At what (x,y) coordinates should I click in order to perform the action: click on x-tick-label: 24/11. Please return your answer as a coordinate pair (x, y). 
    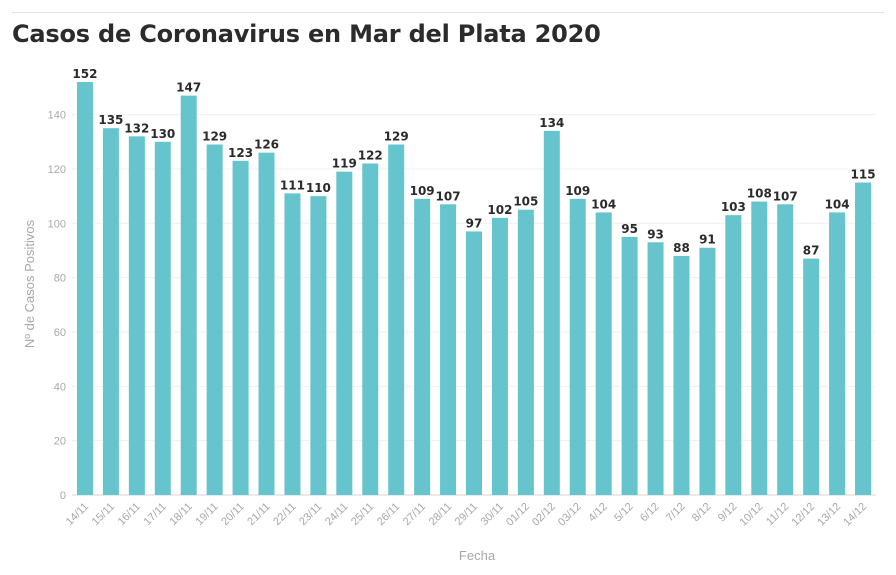
    Looking at the image, I should click on (336, 514).